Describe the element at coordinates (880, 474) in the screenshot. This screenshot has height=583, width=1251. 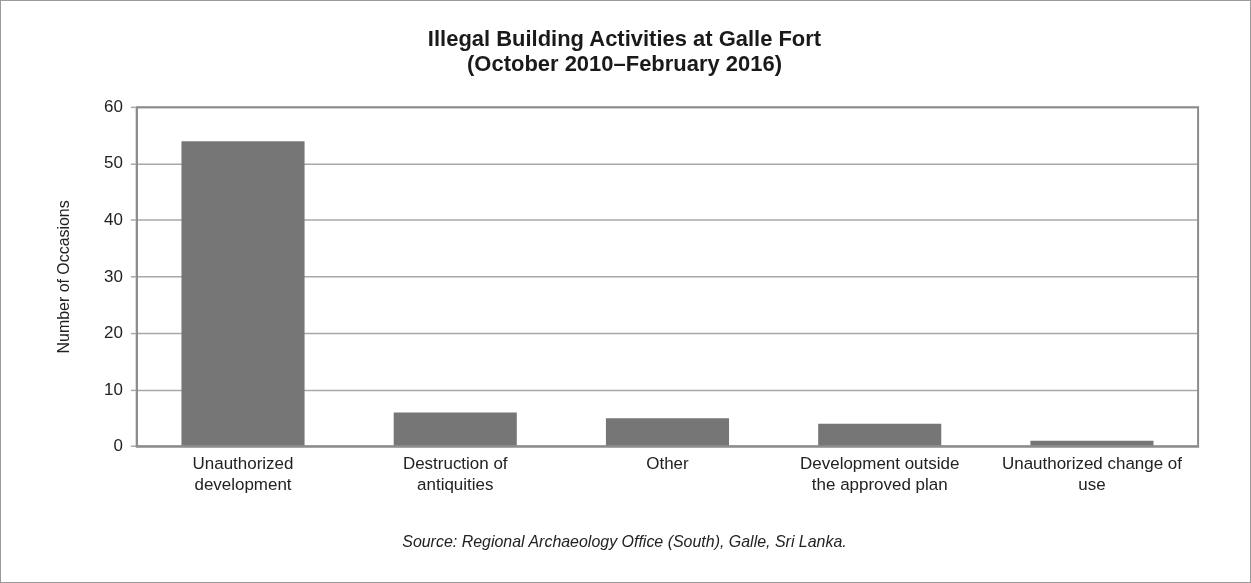
I see `x-tick-label: Development outside the approved plan` at that location.